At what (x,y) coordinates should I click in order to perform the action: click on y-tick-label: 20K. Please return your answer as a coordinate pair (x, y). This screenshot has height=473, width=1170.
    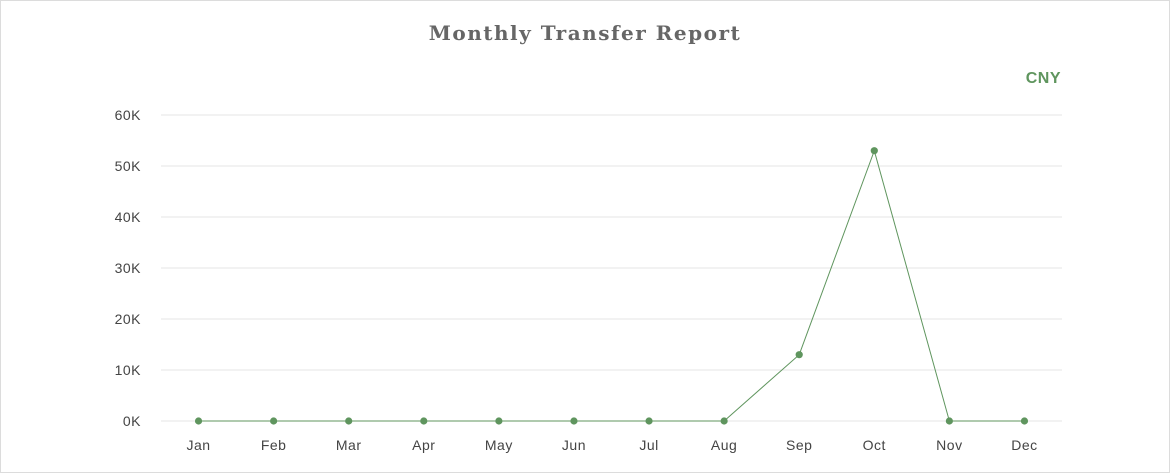
    Looking at the image, I should click on (128, 319).